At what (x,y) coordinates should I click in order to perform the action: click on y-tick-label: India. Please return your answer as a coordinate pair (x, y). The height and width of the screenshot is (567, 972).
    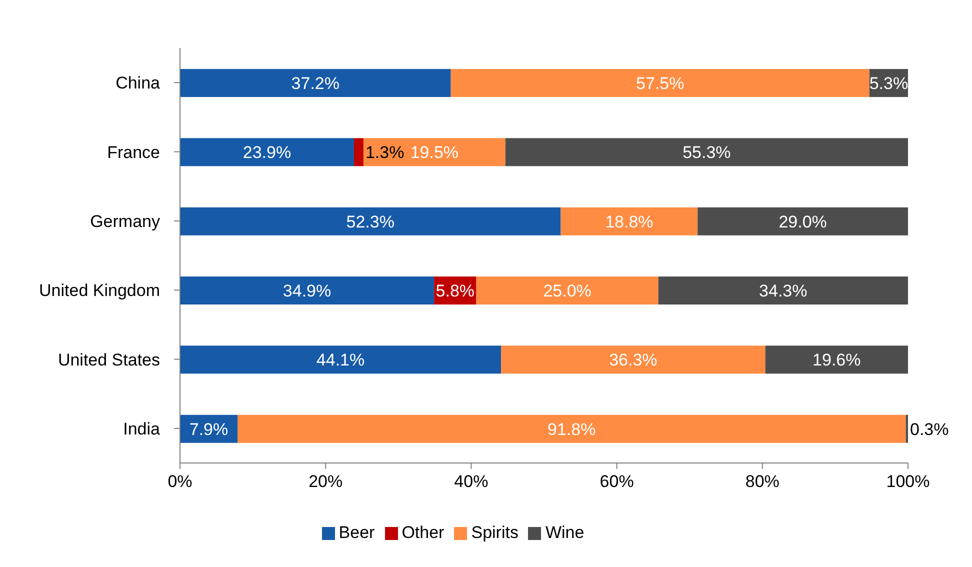
    Looking at the image, I should click on (142, 428).